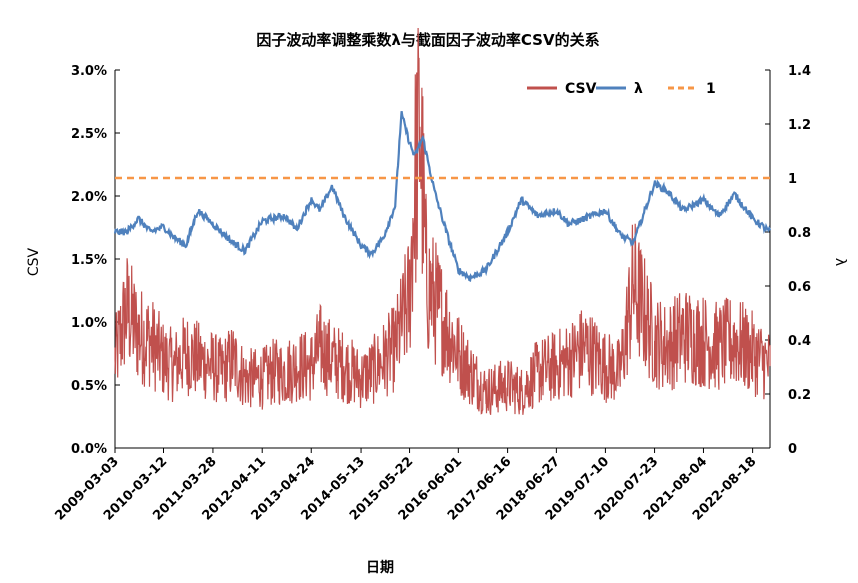 The height and width of the screenshot is (583, 858). What do you see at coordinates (840, 262) in the screenshot?
I see `y-right-axis-title: λ` at bounding box center [840, 262].